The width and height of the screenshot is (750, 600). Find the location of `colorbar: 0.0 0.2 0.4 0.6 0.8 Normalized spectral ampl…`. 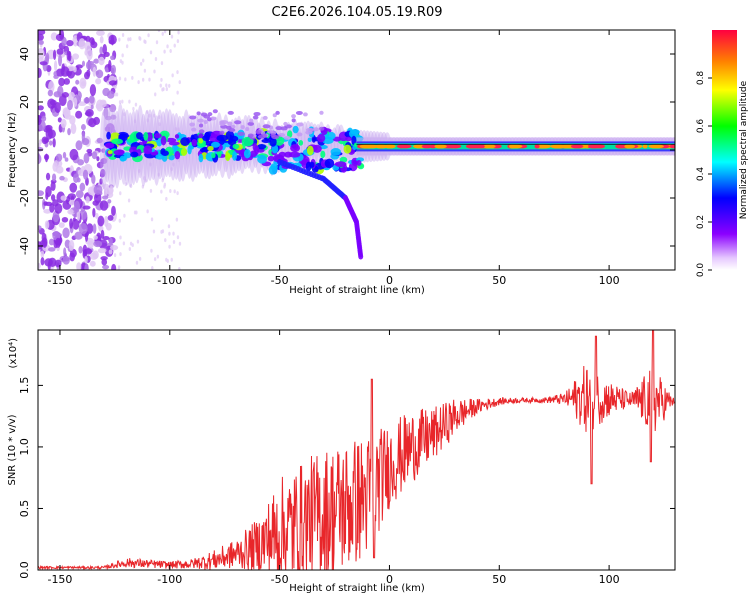

colorbar: 0.0 0.2 0.4 0.6 0.8 Normalized spectral ampl… is located at coordinates (722, 153).